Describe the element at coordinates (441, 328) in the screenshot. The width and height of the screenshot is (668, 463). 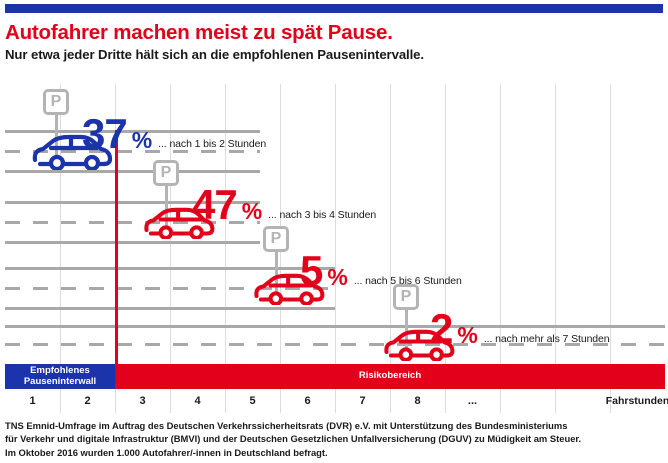
I see `value-number-4: 2` at that location.